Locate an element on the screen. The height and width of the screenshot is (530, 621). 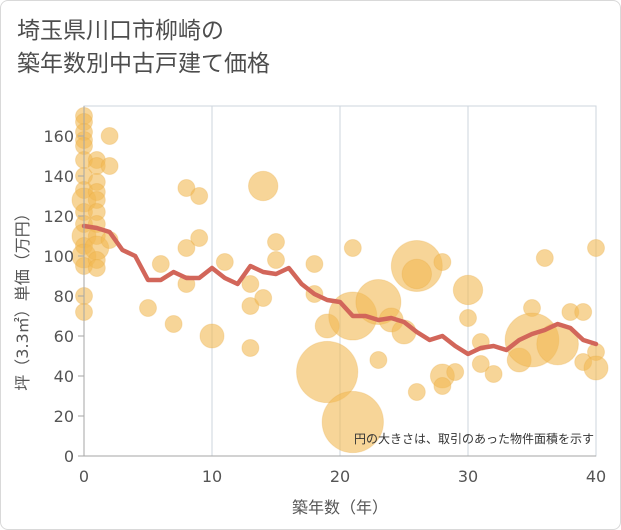
chart-title-line-1: 埼玉県川口市柳崎の is located at coordinates (120, 31).